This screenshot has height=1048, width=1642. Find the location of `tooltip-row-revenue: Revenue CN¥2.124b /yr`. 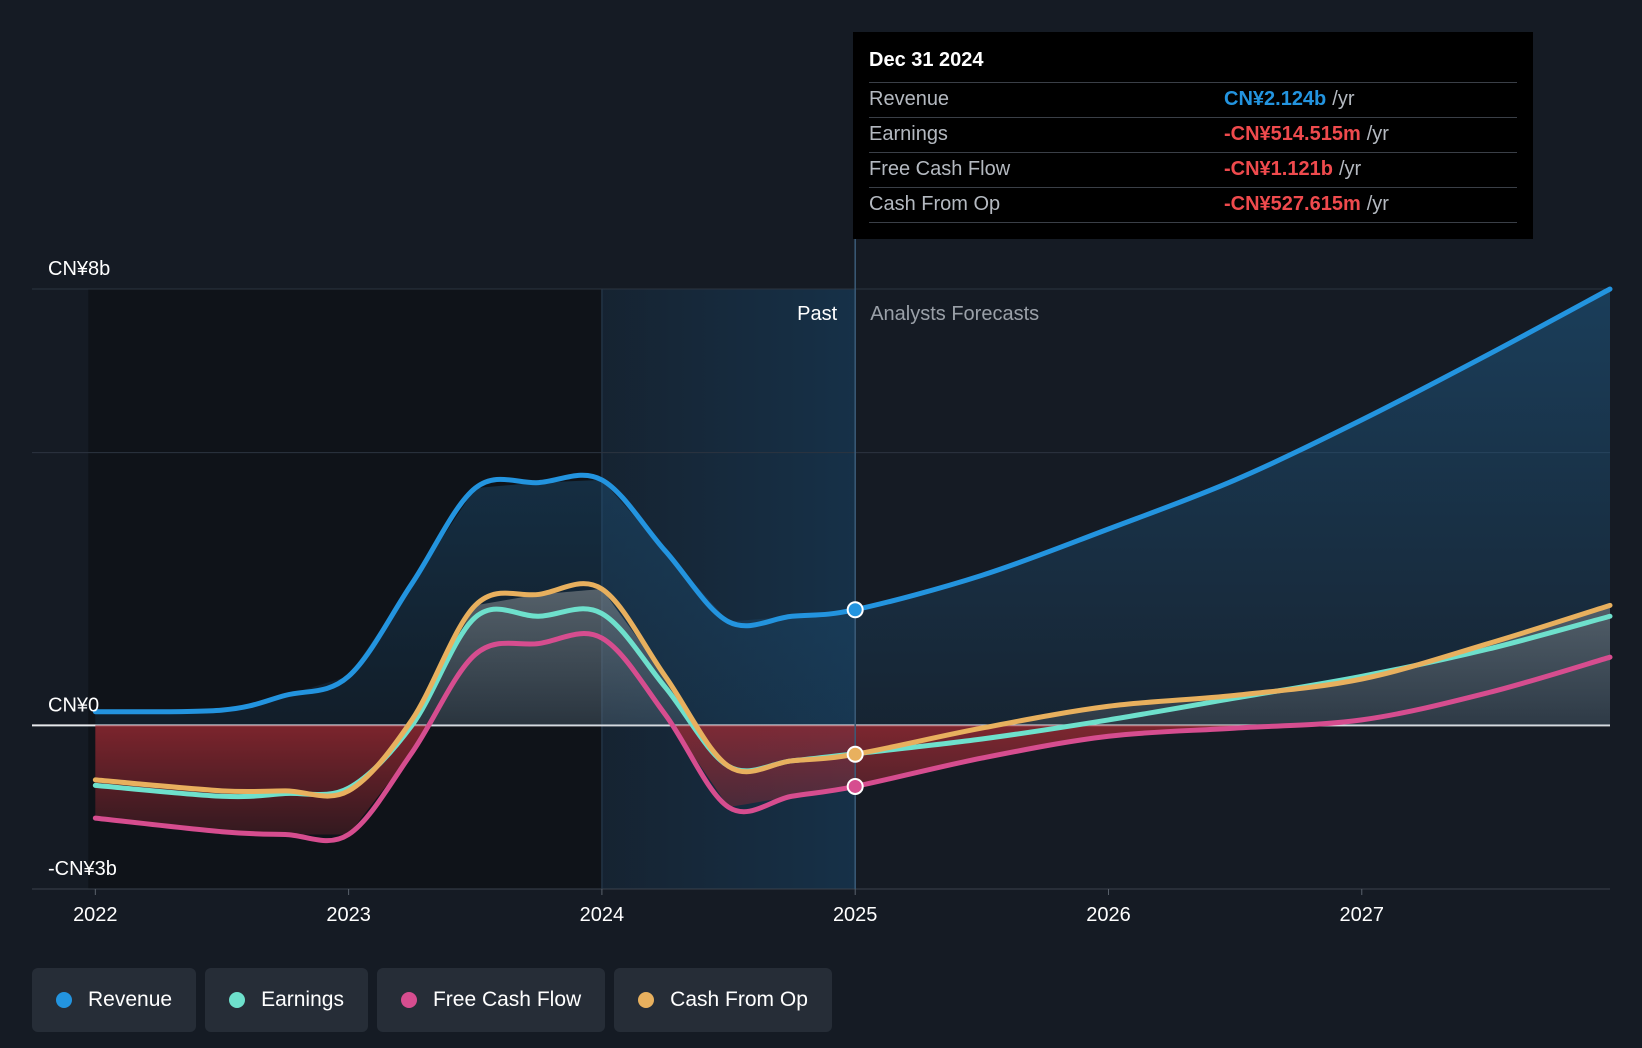

tooltip-row-revenue: Revenue CN¥2.124b /yr is located at coordinates (1193, 100).